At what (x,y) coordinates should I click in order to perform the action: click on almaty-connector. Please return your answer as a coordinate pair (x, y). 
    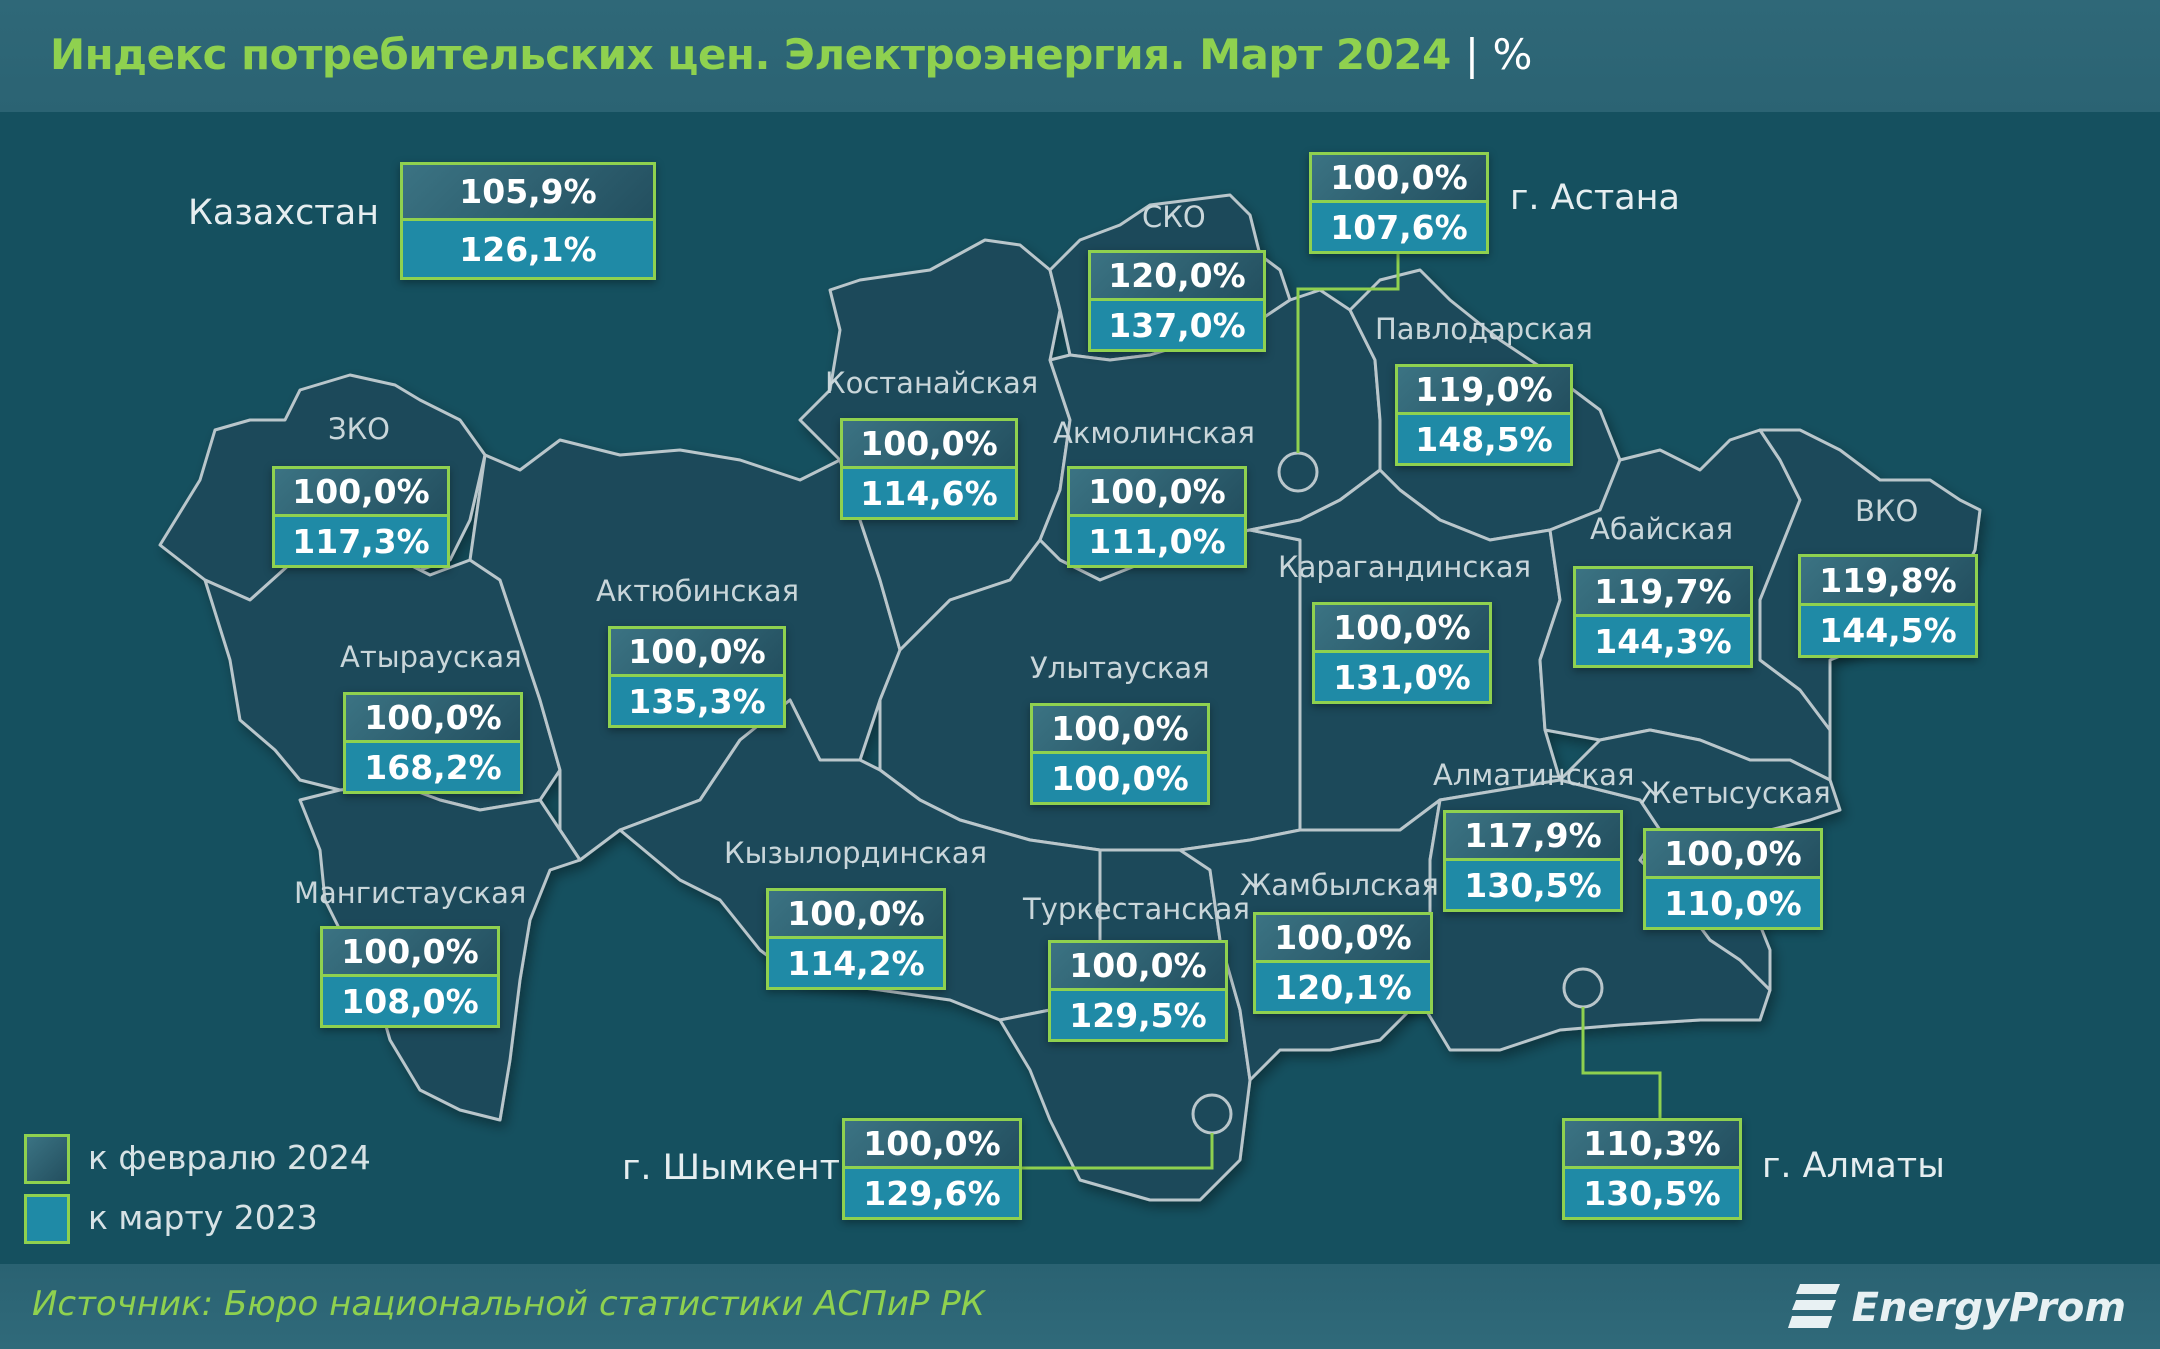
    Looking at the image, I should click on (1621, 1062).